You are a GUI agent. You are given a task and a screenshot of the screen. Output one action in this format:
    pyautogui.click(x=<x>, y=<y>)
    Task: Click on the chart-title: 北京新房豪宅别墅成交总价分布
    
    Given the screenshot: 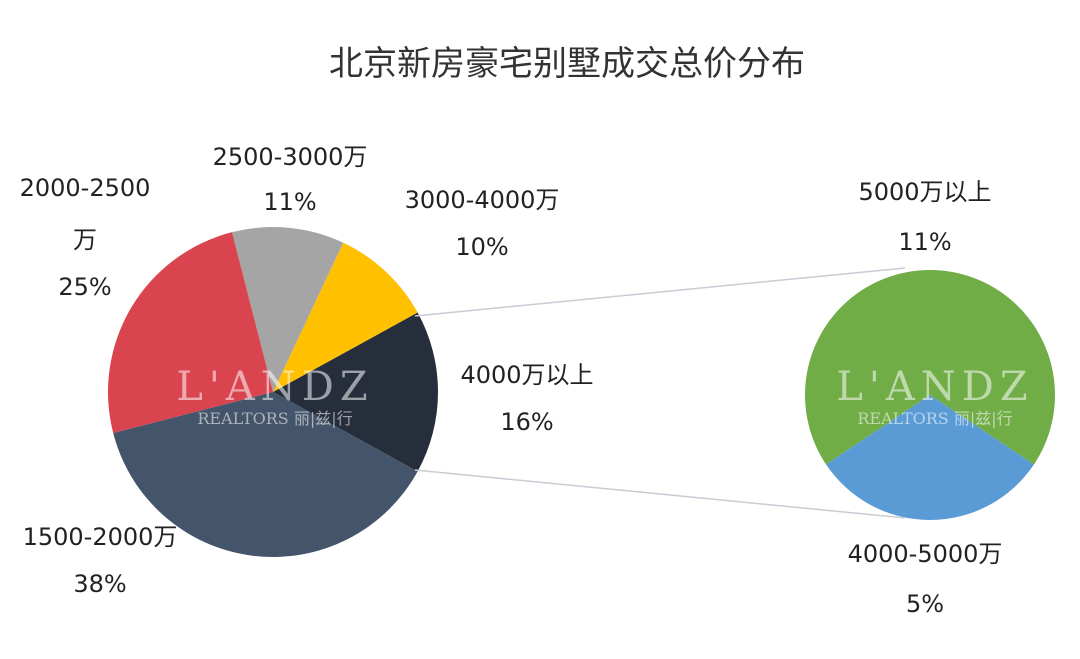 What is the action you would take?
    pyautogui.click(x=567, y=64)
    